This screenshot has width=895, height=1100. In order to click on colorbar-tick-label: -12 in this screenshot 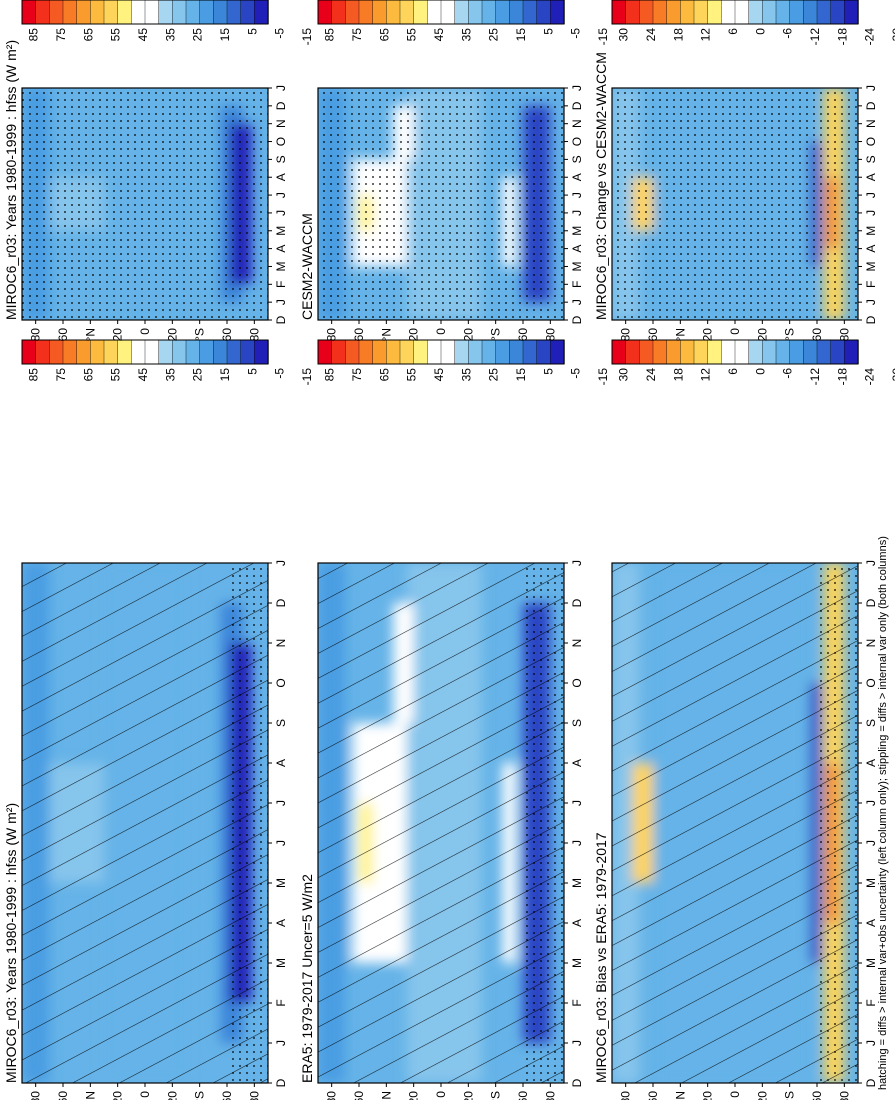, I will do `click(815, 377)`.